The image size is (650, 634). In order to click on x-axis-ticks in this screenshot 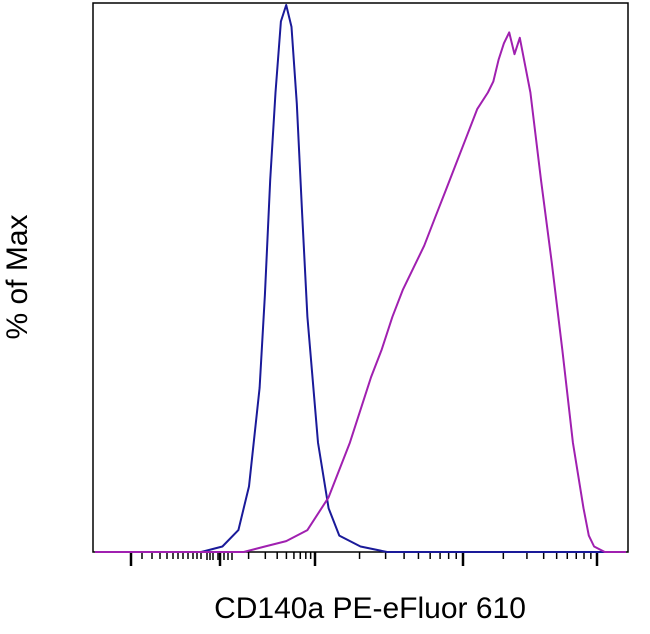, I will do `click(364, 559)`.